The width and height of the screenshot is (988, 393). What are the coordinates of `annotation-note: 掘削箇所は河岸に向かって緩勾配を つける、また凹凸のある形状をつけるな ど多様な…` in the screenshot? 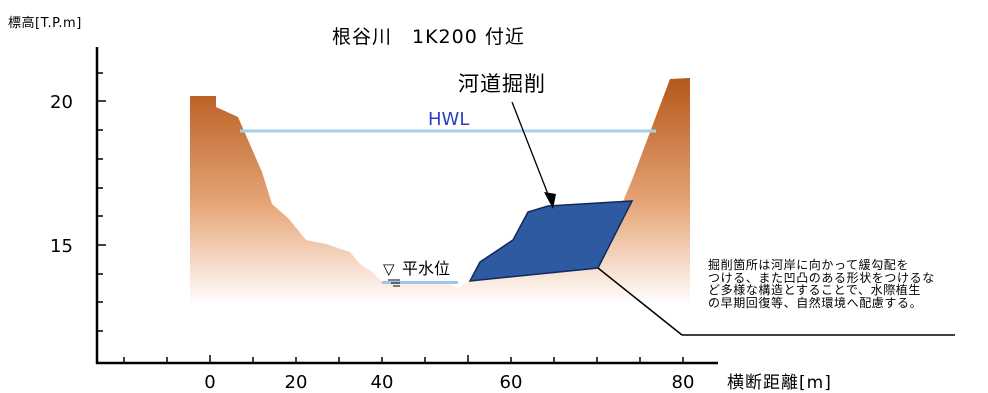 It's located at (821, 284).